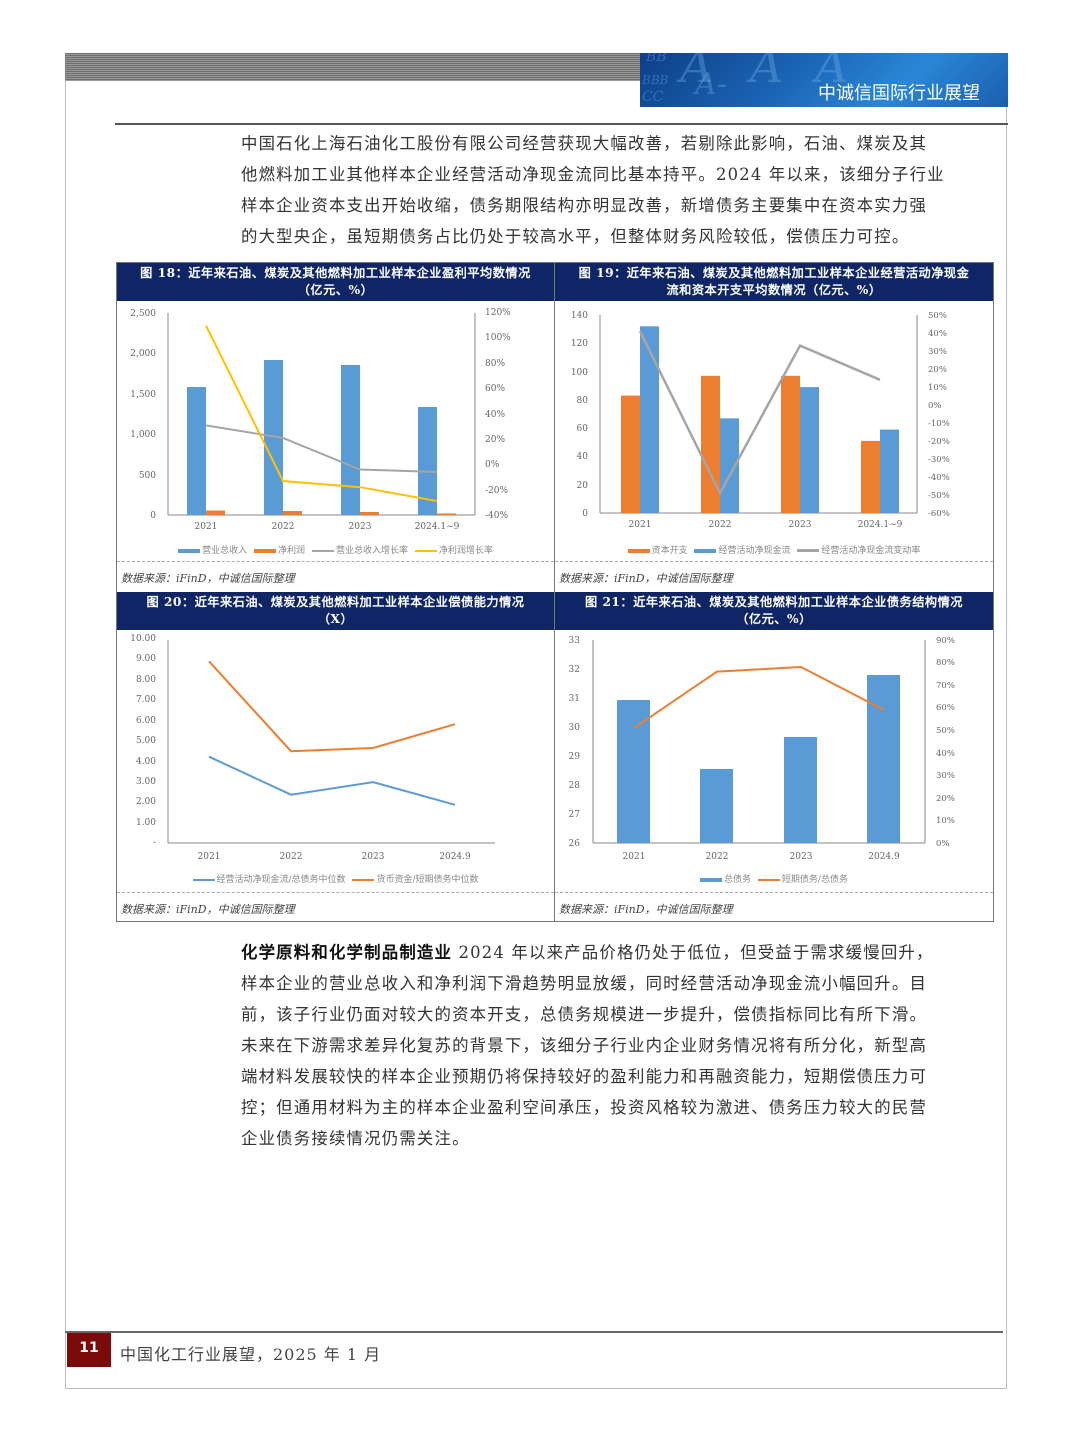  I want to click on svg-text: 10%, so click(937, 388).